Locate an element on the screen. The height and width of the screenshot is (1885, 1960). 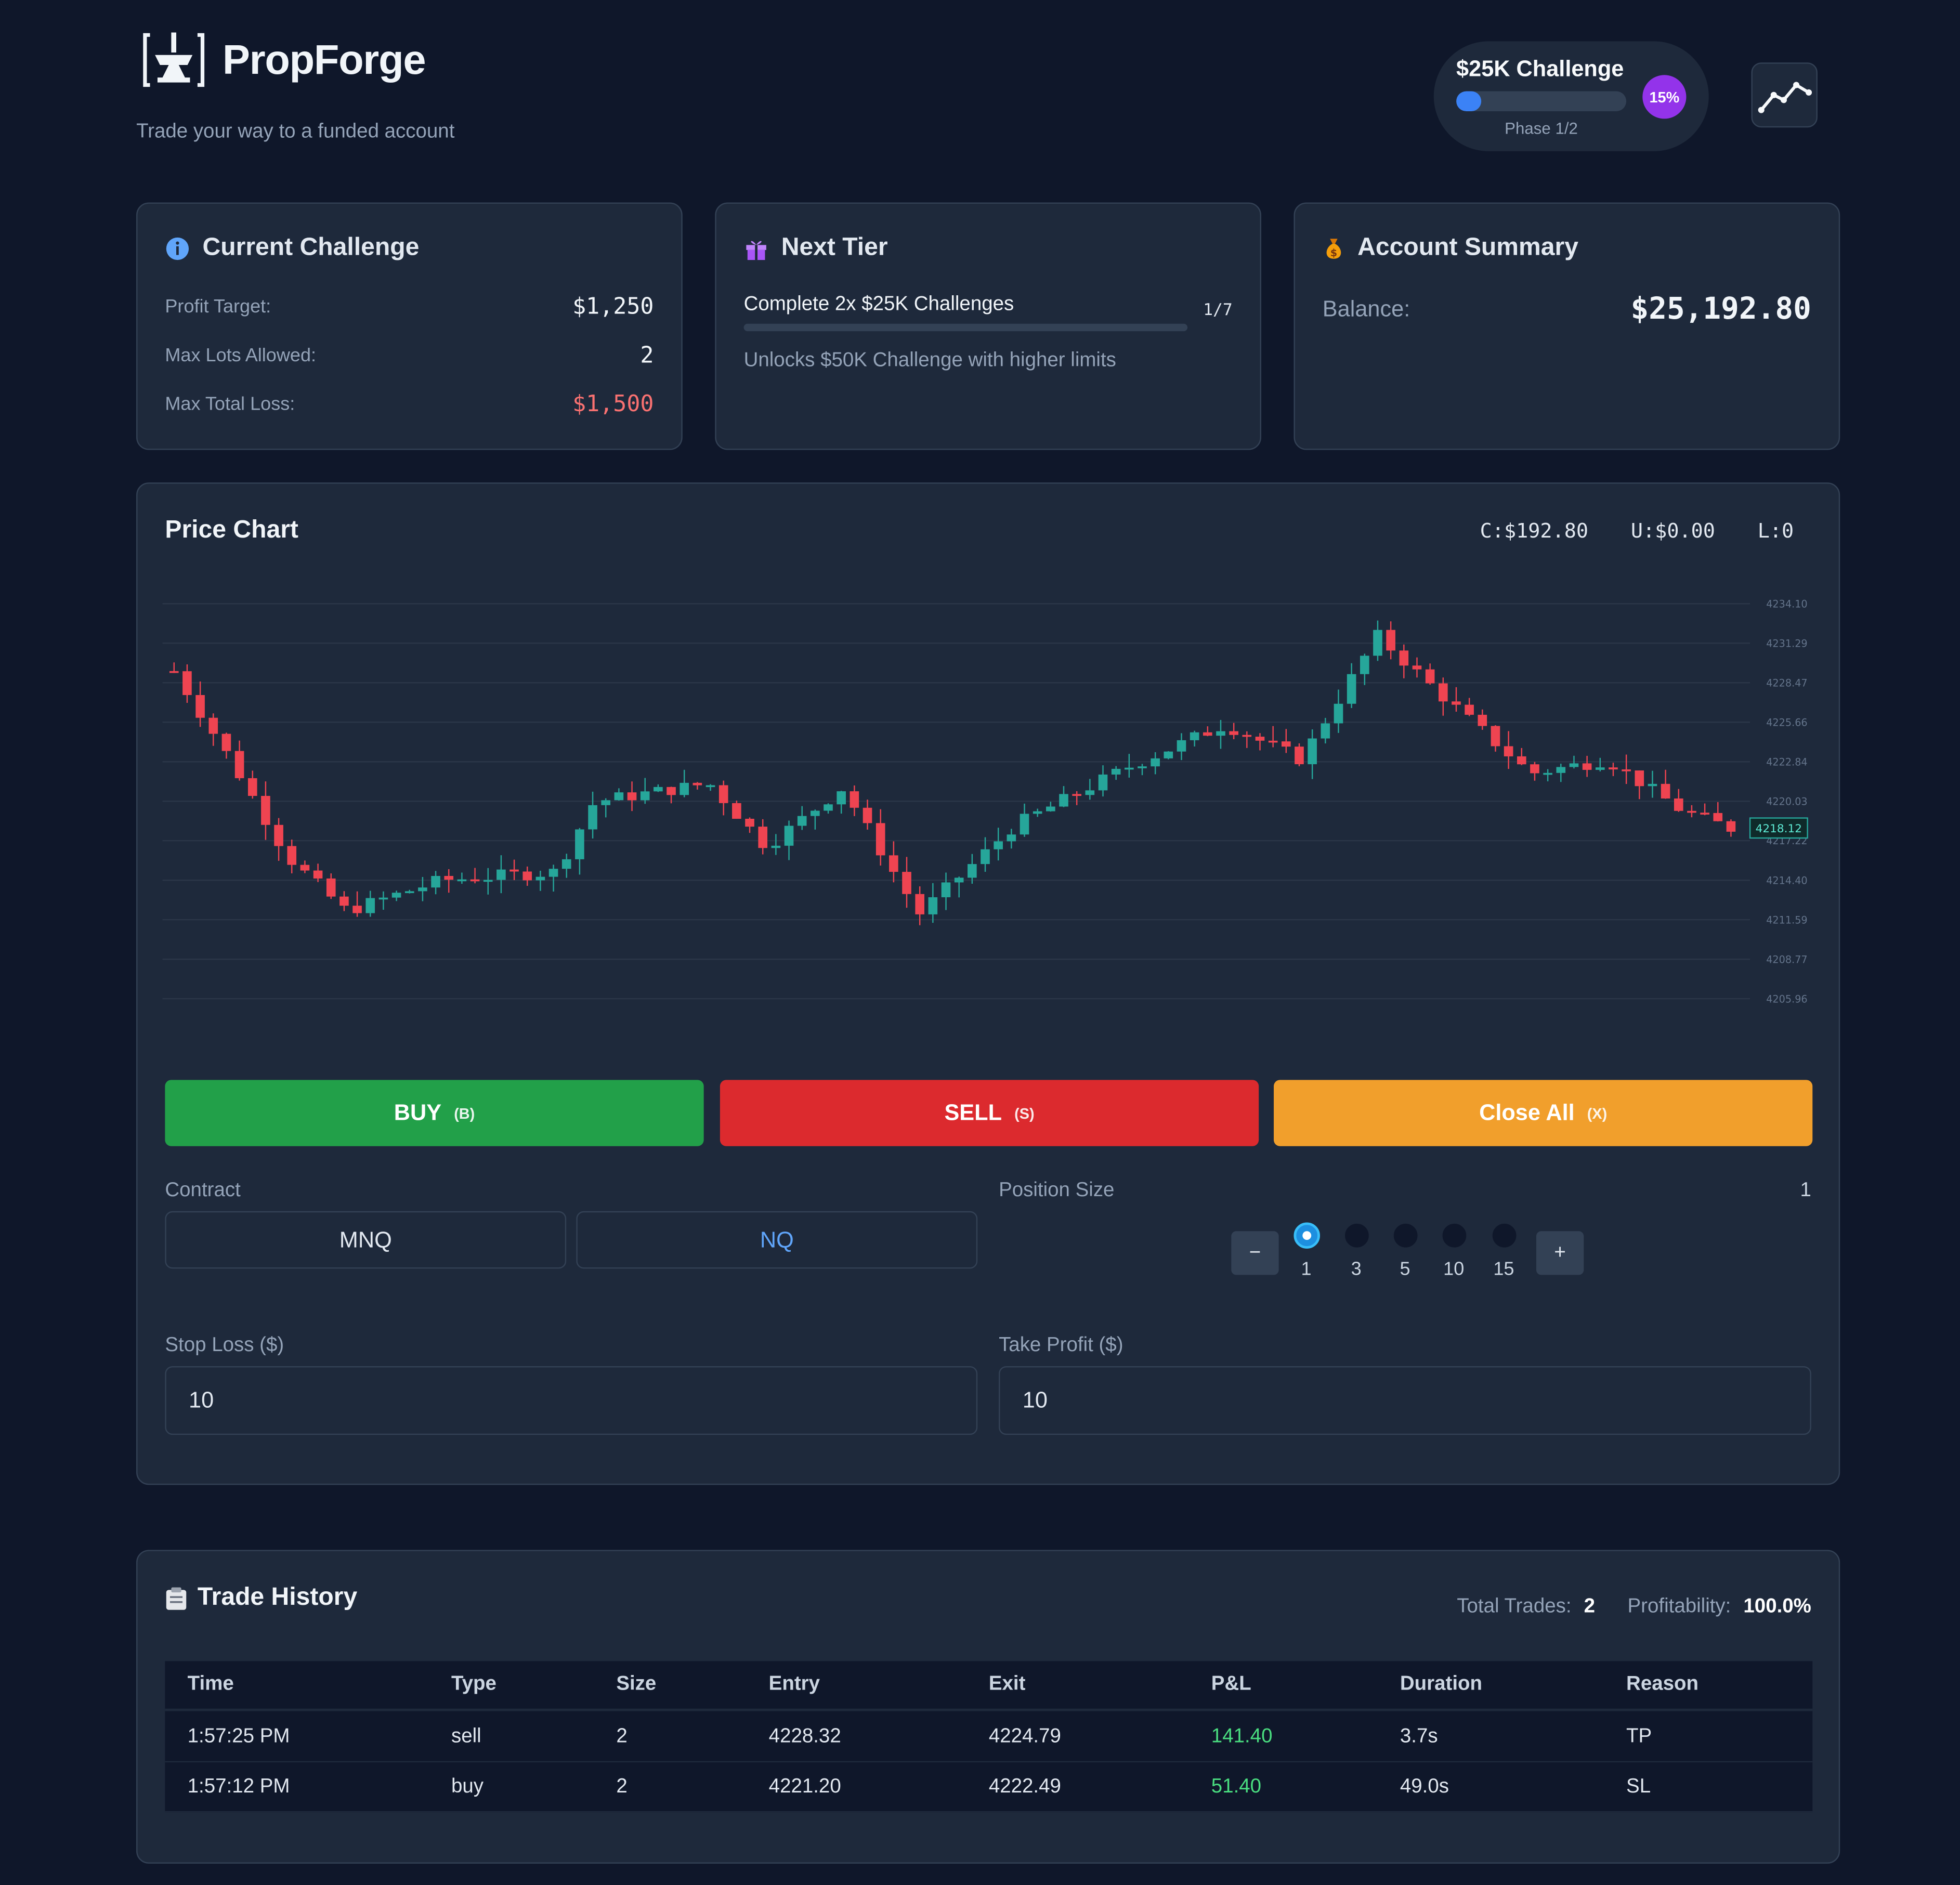
profit-target-label: Profit Target: is located at coordinates (218, 307).